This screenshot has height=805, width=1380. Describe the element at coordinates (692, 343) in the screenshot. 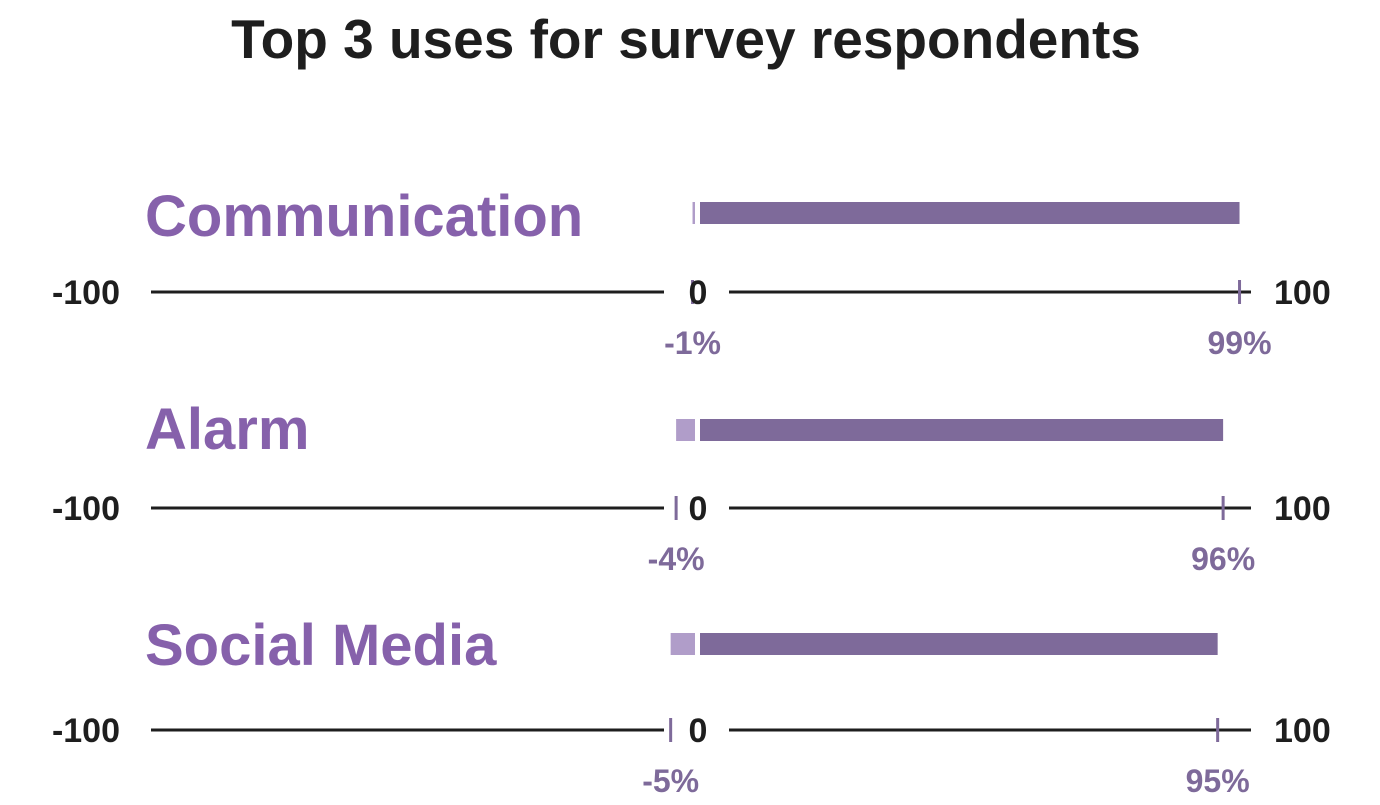

I see `value-label-negative: -1%` at that location.